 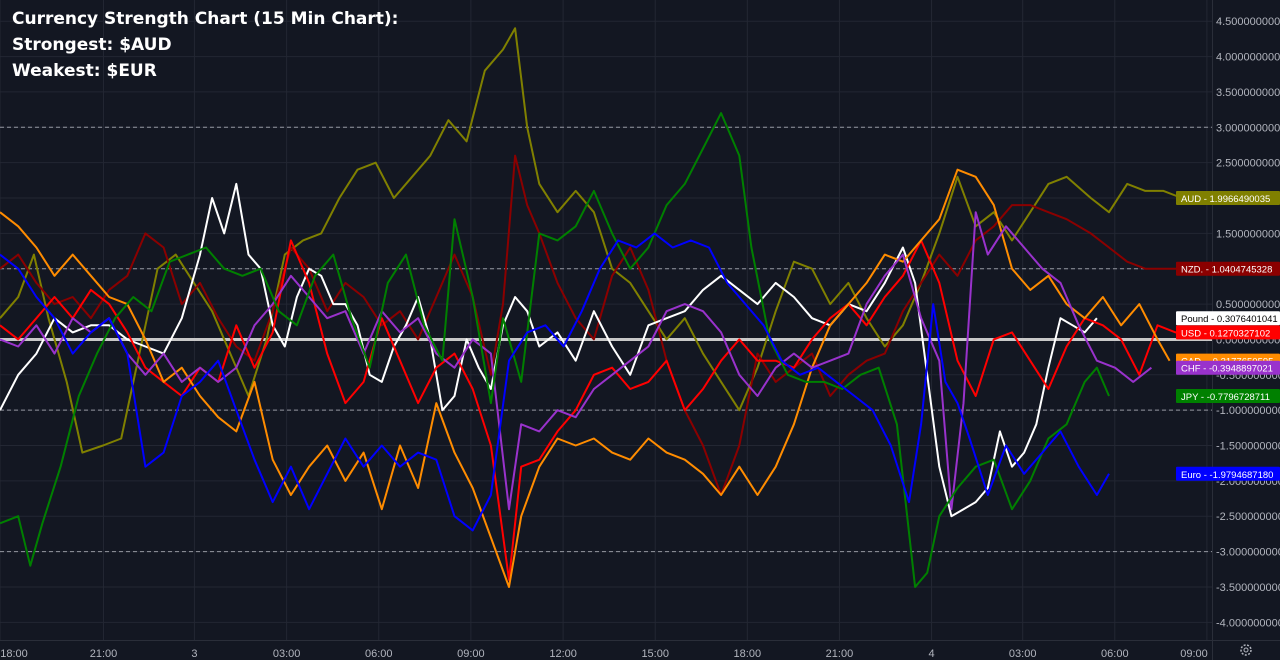 I want to click on series-value-label: AUD - 1.9966490035, so click(x=1225, y=199).